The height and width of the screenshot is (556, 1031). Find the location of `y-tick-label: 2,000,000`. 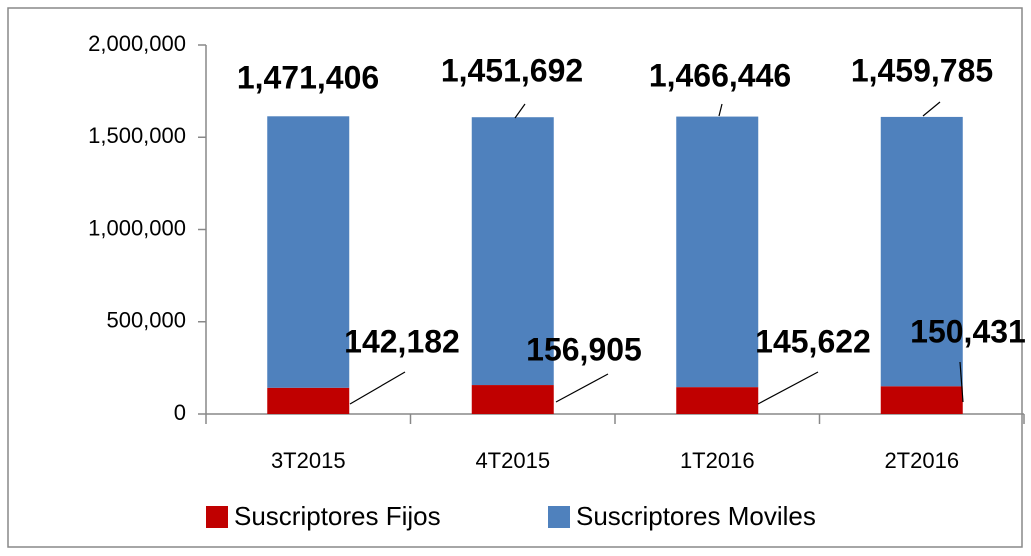

y-tick-label: 2,000,000 is located at coordinates (137, 43).